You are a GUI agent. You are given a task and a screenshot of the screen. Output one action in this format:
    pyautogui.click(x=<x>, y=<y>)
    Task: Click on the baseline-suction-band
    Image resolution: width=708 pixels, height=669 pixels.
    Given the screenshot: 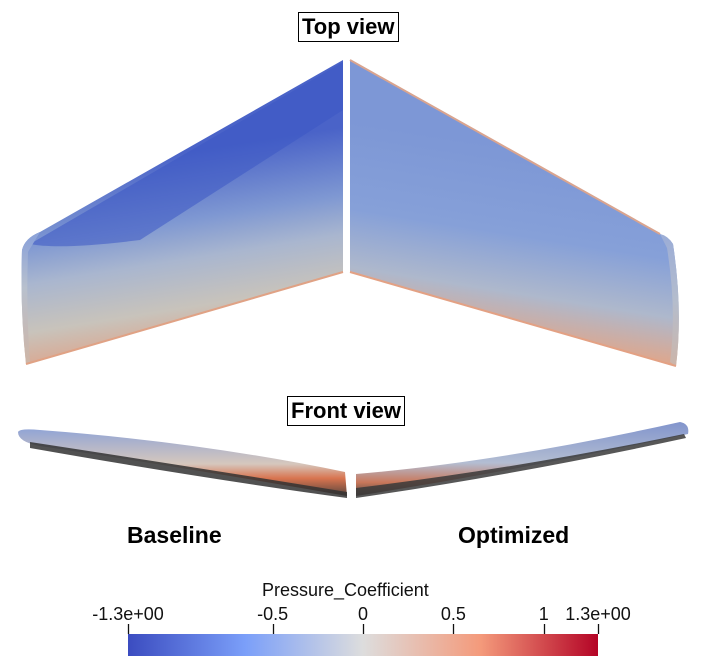 What is the action you would take?
    pyautogui.click(x=186, y=154)
    